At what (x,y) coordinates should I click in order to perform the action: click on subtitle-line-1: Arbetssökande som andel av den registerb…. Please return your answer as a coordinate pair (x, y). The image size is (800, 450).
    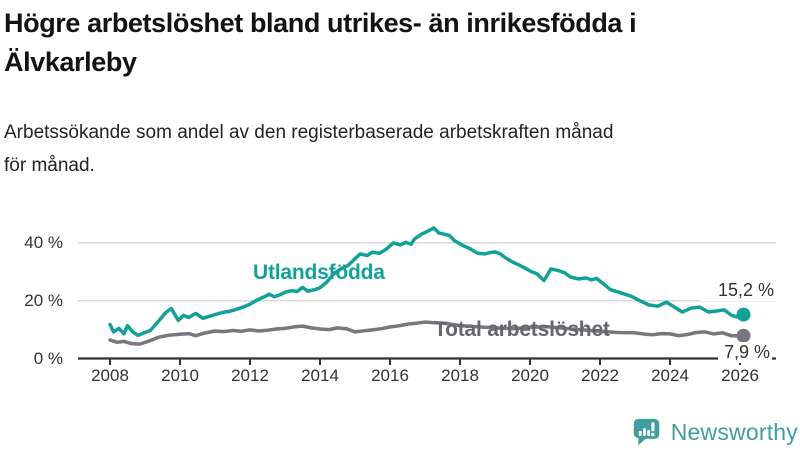
    Looking at the image, I should click on (309, 132).